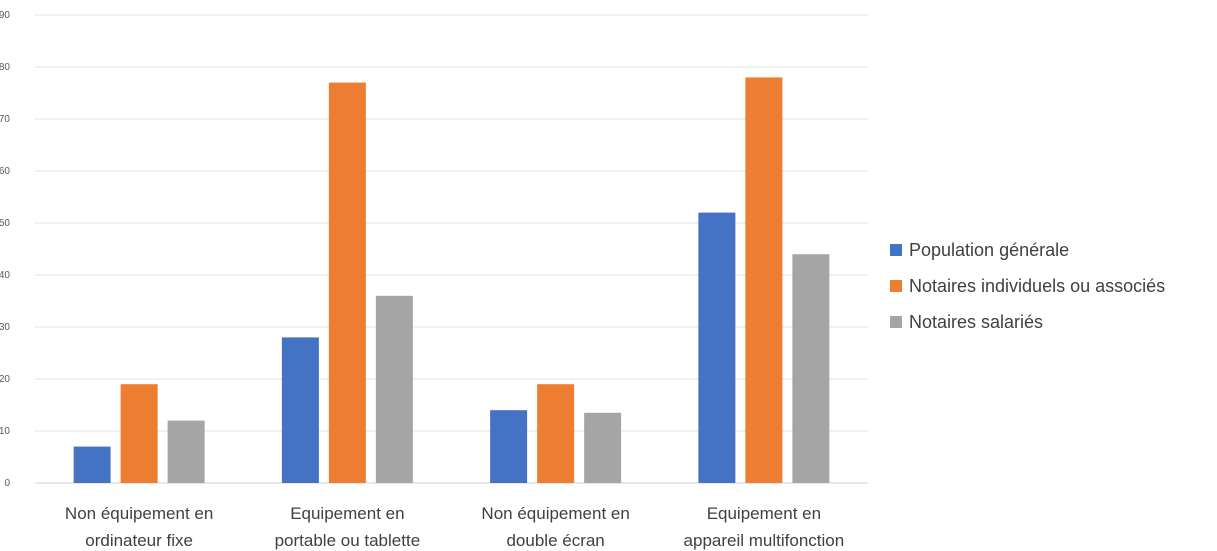 Image resolution: width=1217 pixels, height=551 pixels. Describe the element at coordinates (5, 15) in the screenshot. I see `y-tick-label: 90` at that location.